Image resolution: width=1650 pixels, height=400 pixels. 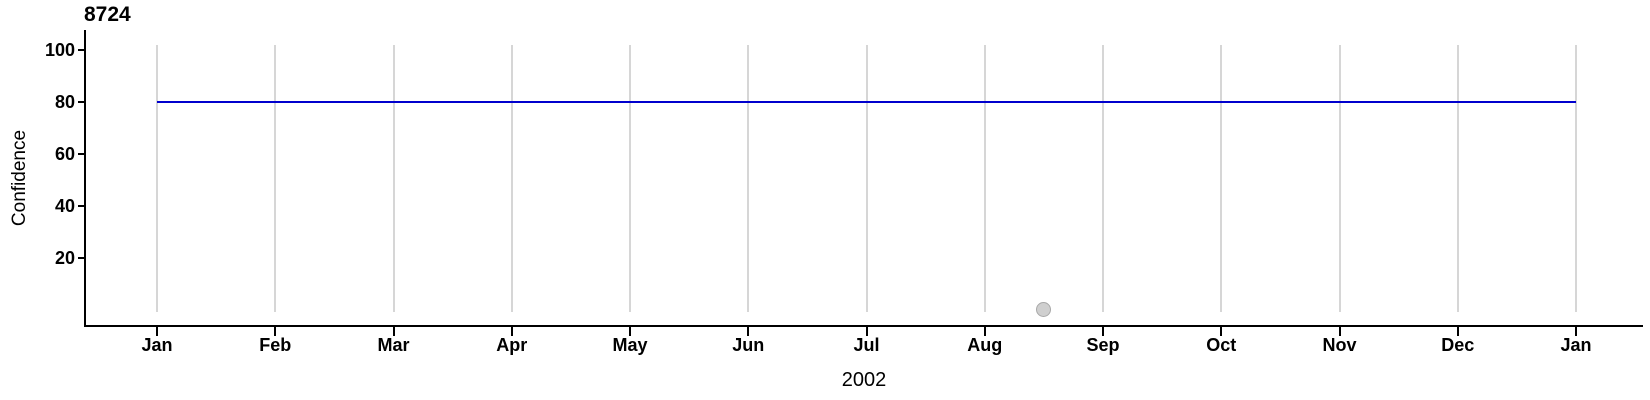 What do you see at coordinates (1221, 345) in the screenshot?
I see `x-tick-label: Oct` at bounding box center [1221, 345].